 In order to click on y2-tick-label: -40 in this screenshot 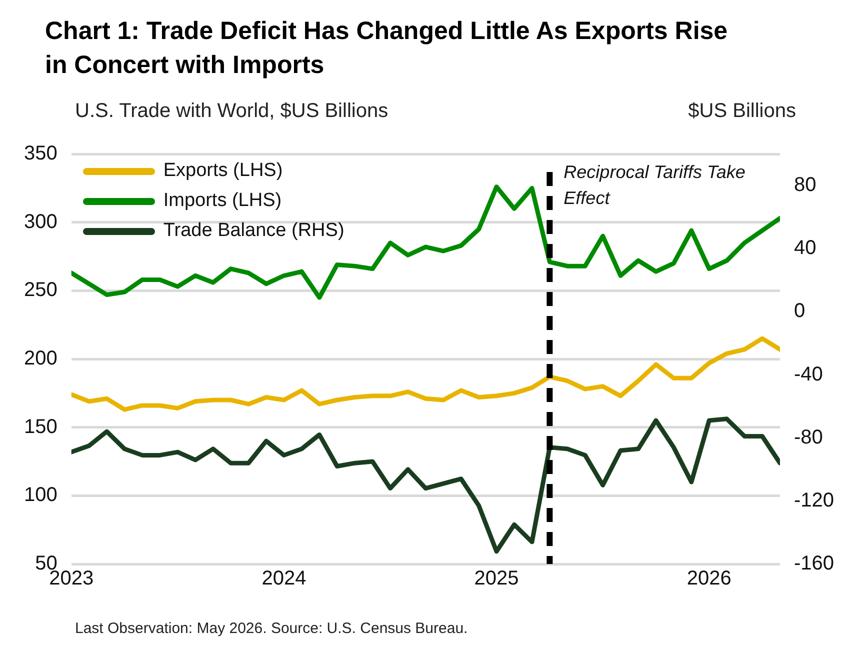, I will do `click(808, 374)`.